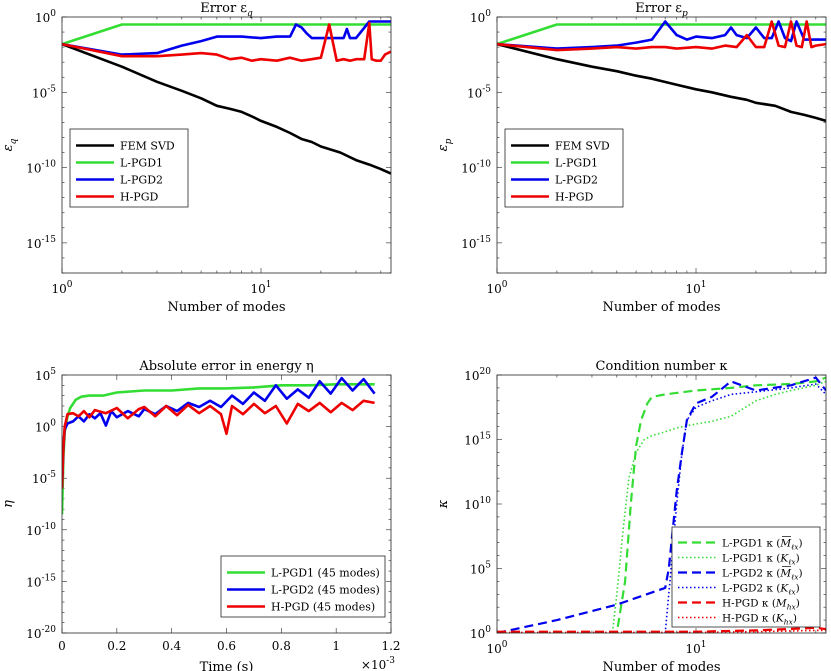 Image resolution: width=831 pixels, height=671 pixels. Describe the element at coordinates (10, 144) in the screenshot. I see `y-axis-label: εq` at that location.